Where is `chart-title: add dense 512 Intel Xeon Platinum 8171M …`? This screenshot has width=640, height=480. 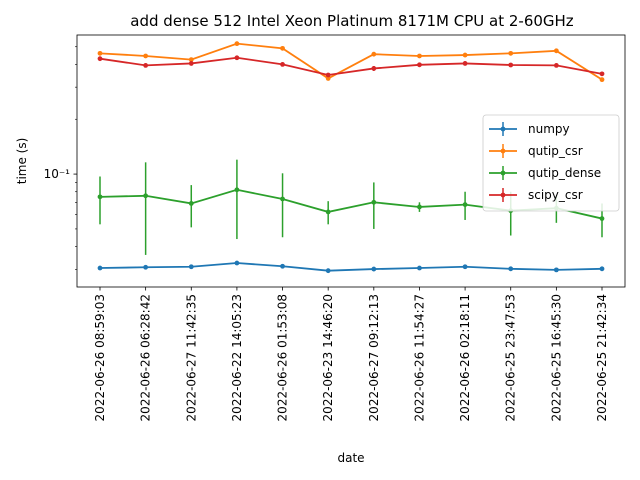 chart-title: add dense 512 Intel Xeon Platinum 8171M … is located at coordinates (352, 21).